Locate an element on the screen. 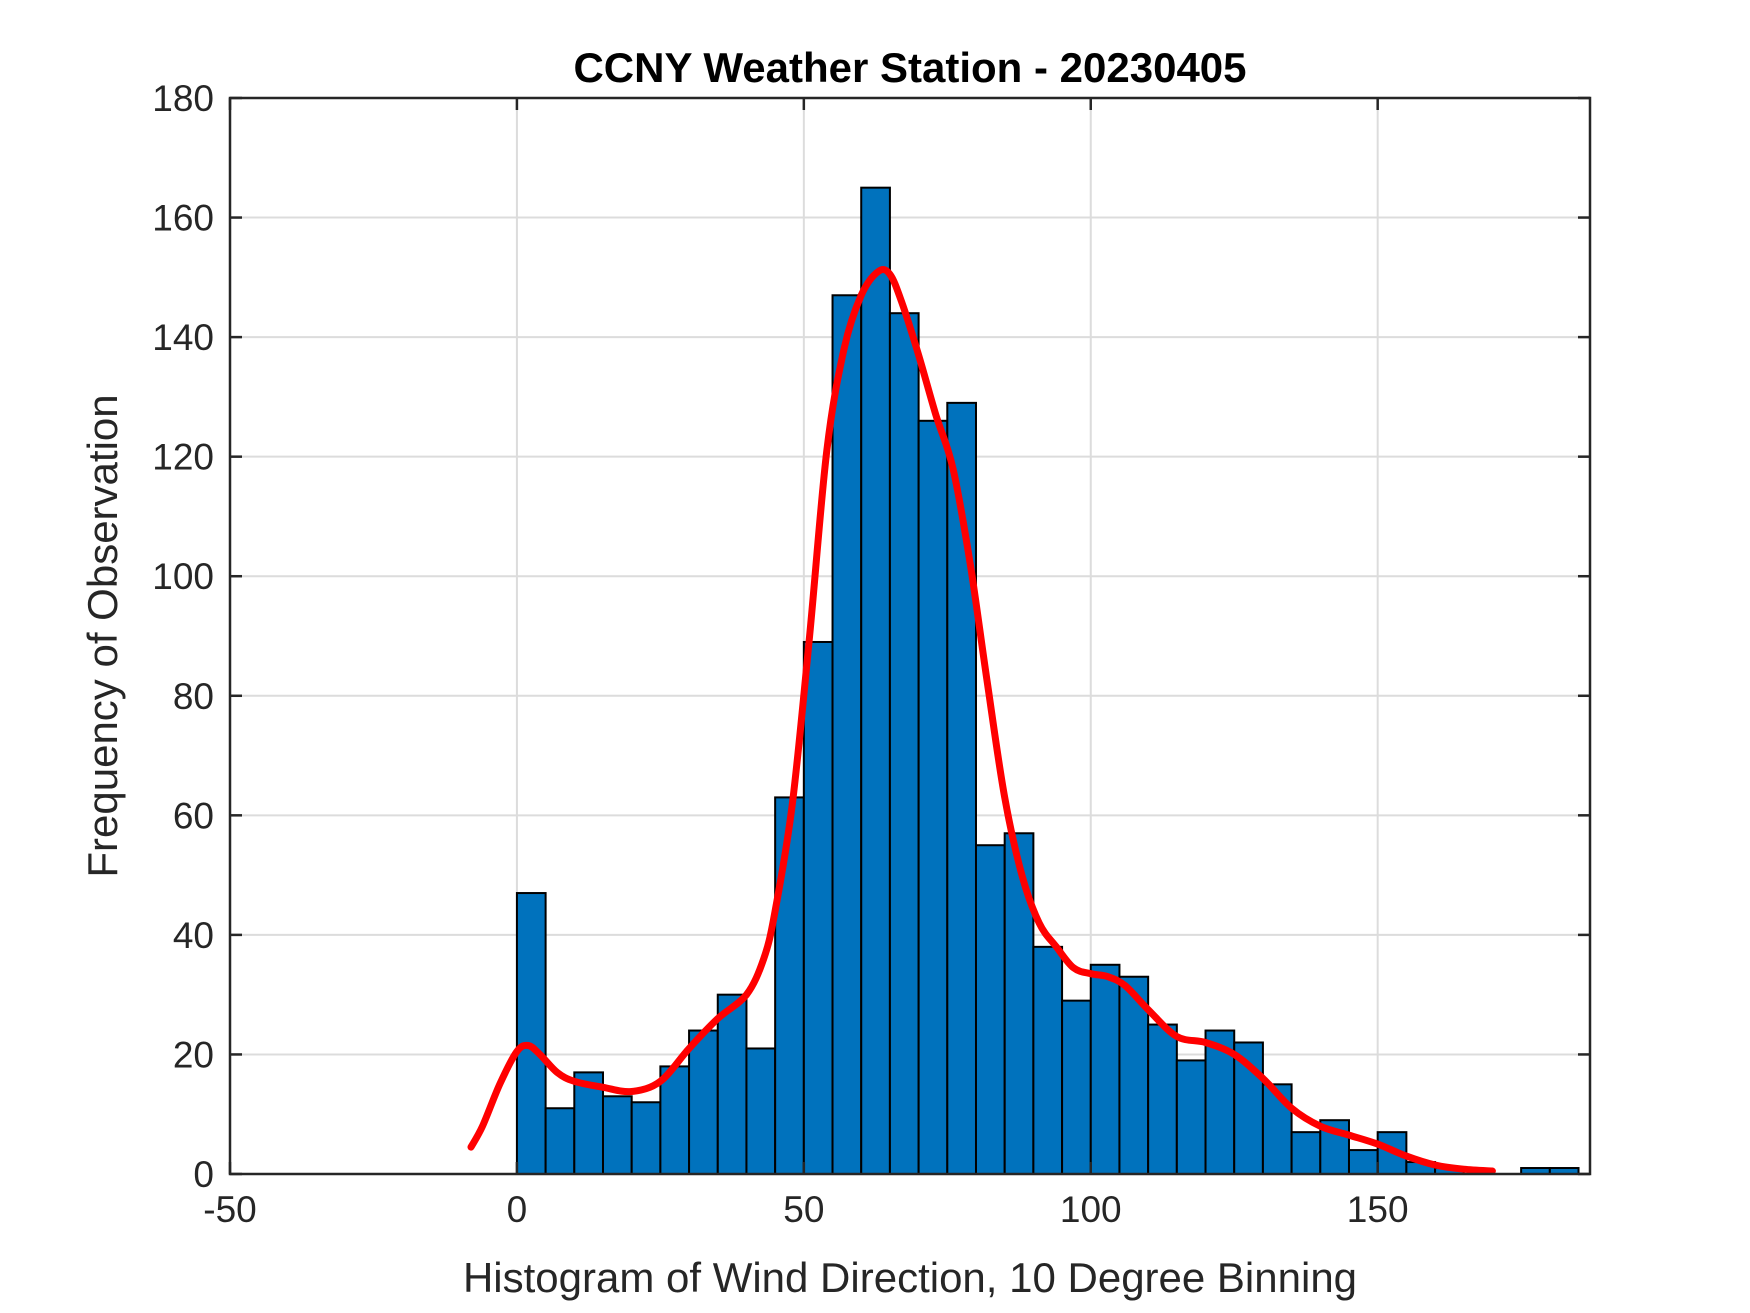  y-tick-label: 40 is located at coordinates (193, 935).